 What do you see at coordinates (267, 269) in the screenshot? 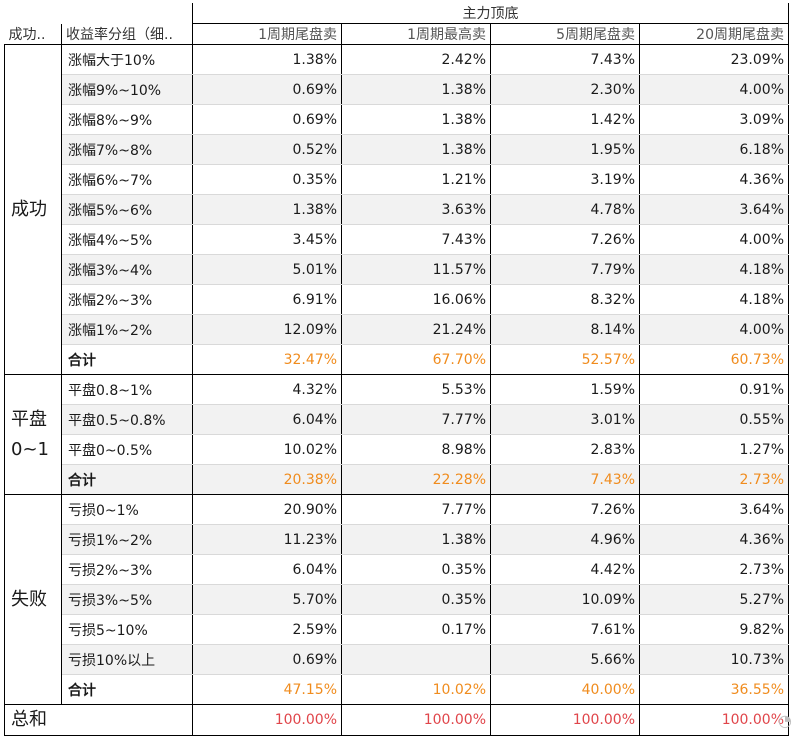
I see `value-cell: 5.01%` at bounding box center [267, 269].